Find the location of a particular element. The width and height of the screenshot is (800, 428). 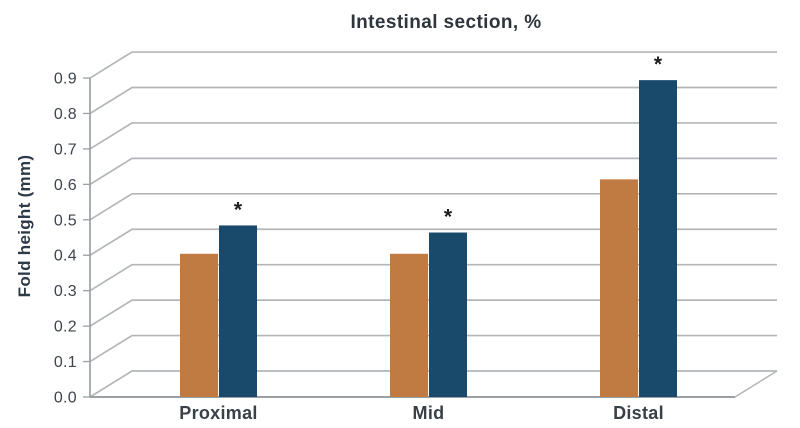

y-tick-label: 0.9 is located at coordinates (65, 79).